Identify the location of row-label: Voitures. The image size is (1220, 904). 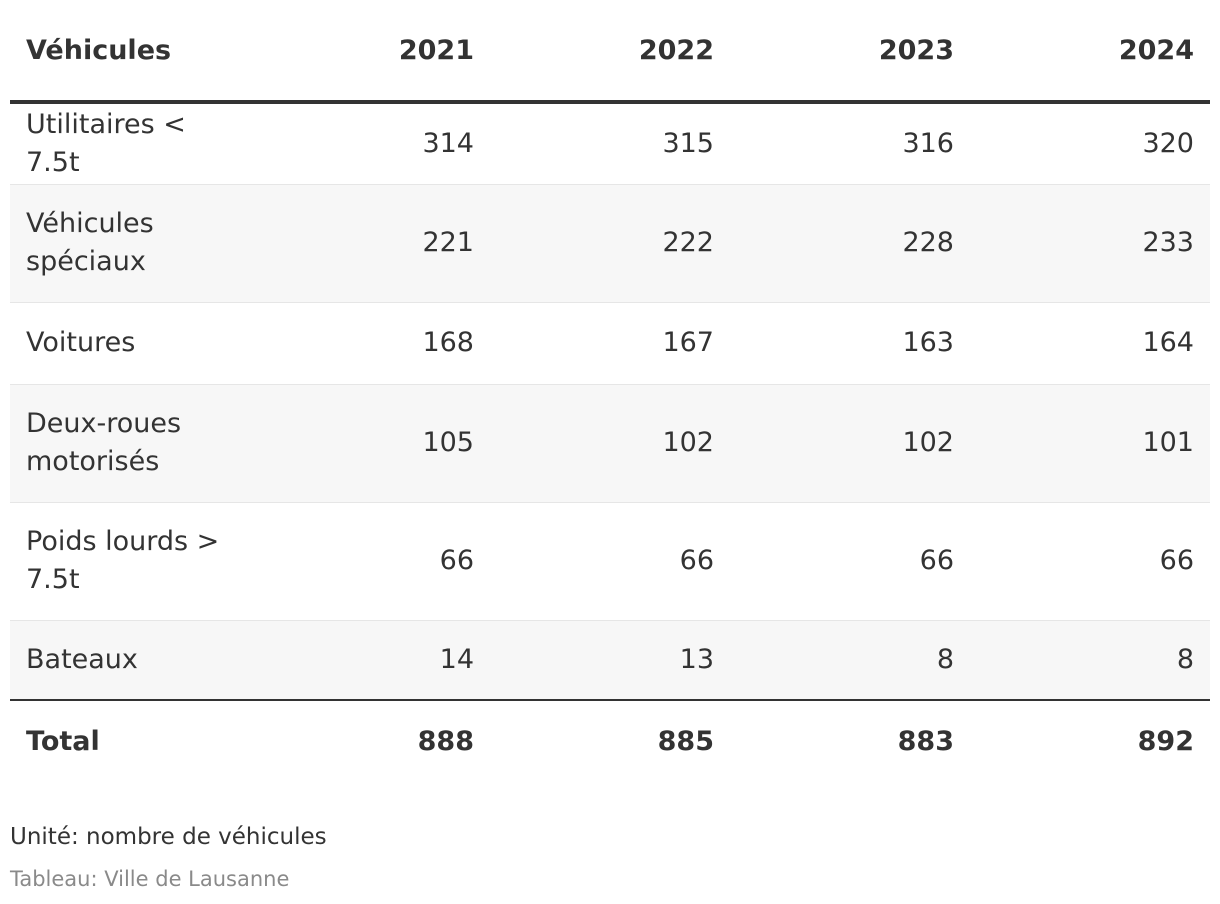
(130, 343).